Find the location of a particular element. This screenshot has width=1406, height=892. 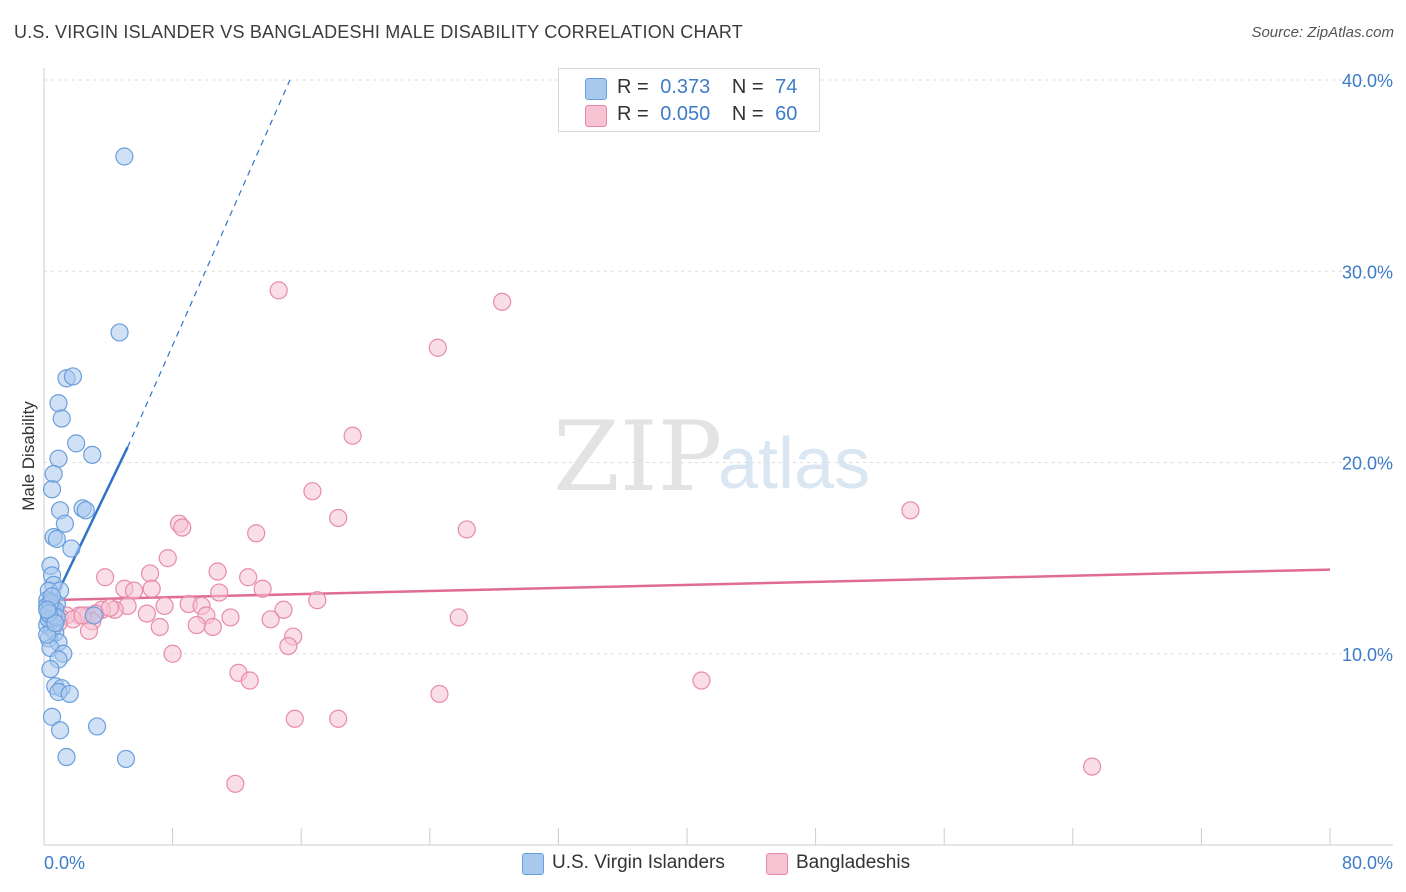

legend: R = 0.373 N = 74 R = 0.050 N = 60 is located at coordinates (689, 100).